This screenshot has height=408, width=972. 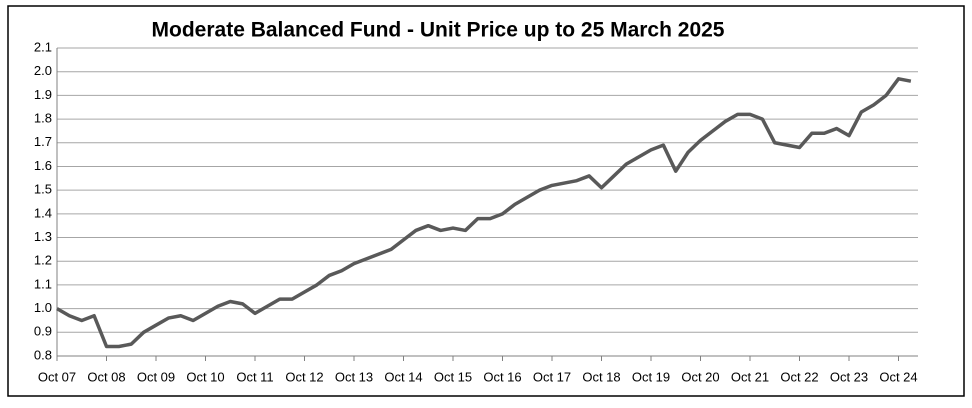 What do you see at coordinates (651, 376) in the screenshot?
I see `x-tick-label: Oct 19` at bounding box center [651, 376].